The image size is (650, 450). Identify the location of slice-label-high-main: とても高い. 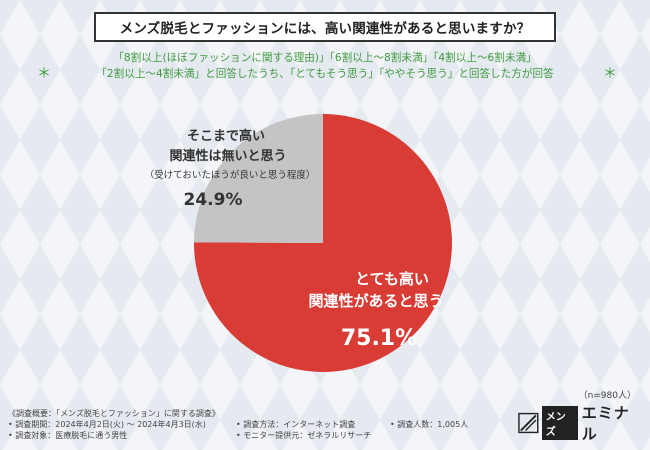
(392, 279).